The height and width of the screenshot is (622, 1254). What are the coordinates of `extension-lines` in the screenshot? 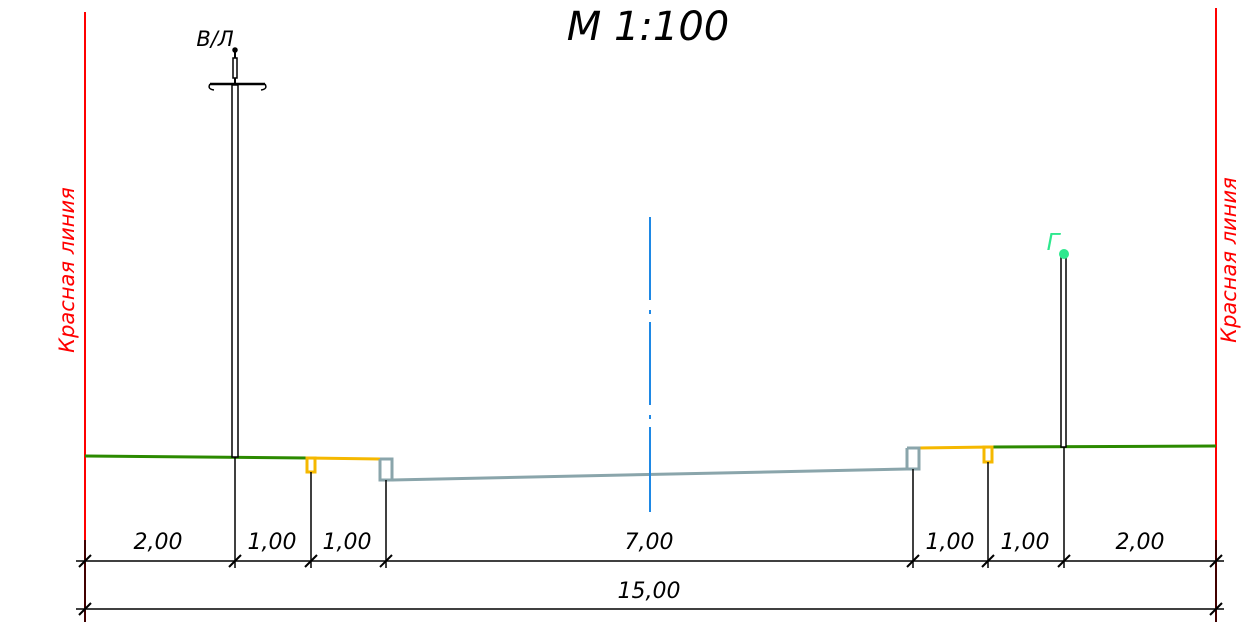 It's located at (649, 507).